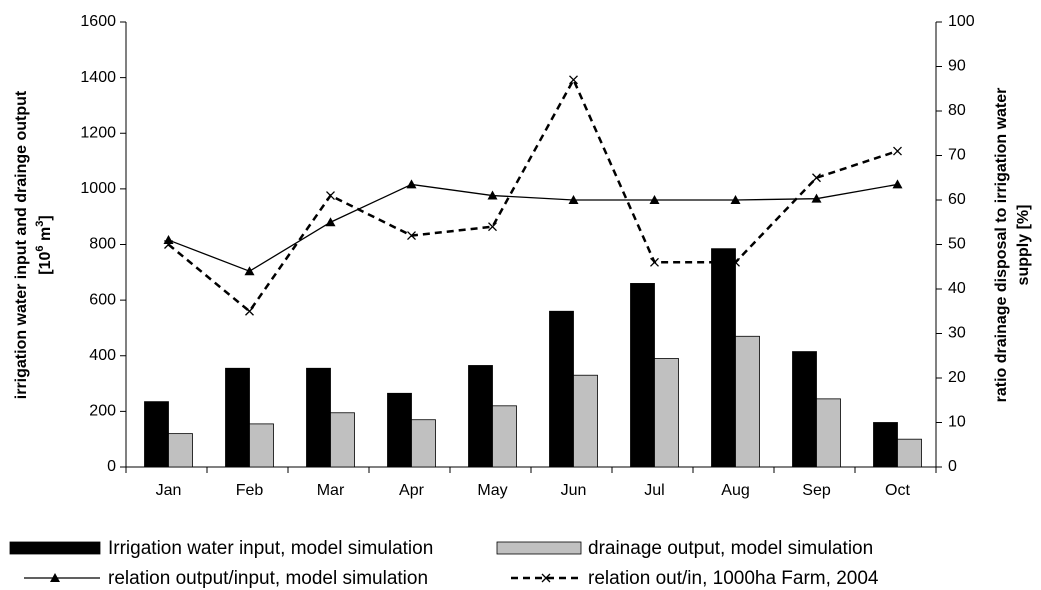 Image resolution: width=1041 pixels, height=590 pixels. I want to click on y-tick-label: 400, so click(102, 355).